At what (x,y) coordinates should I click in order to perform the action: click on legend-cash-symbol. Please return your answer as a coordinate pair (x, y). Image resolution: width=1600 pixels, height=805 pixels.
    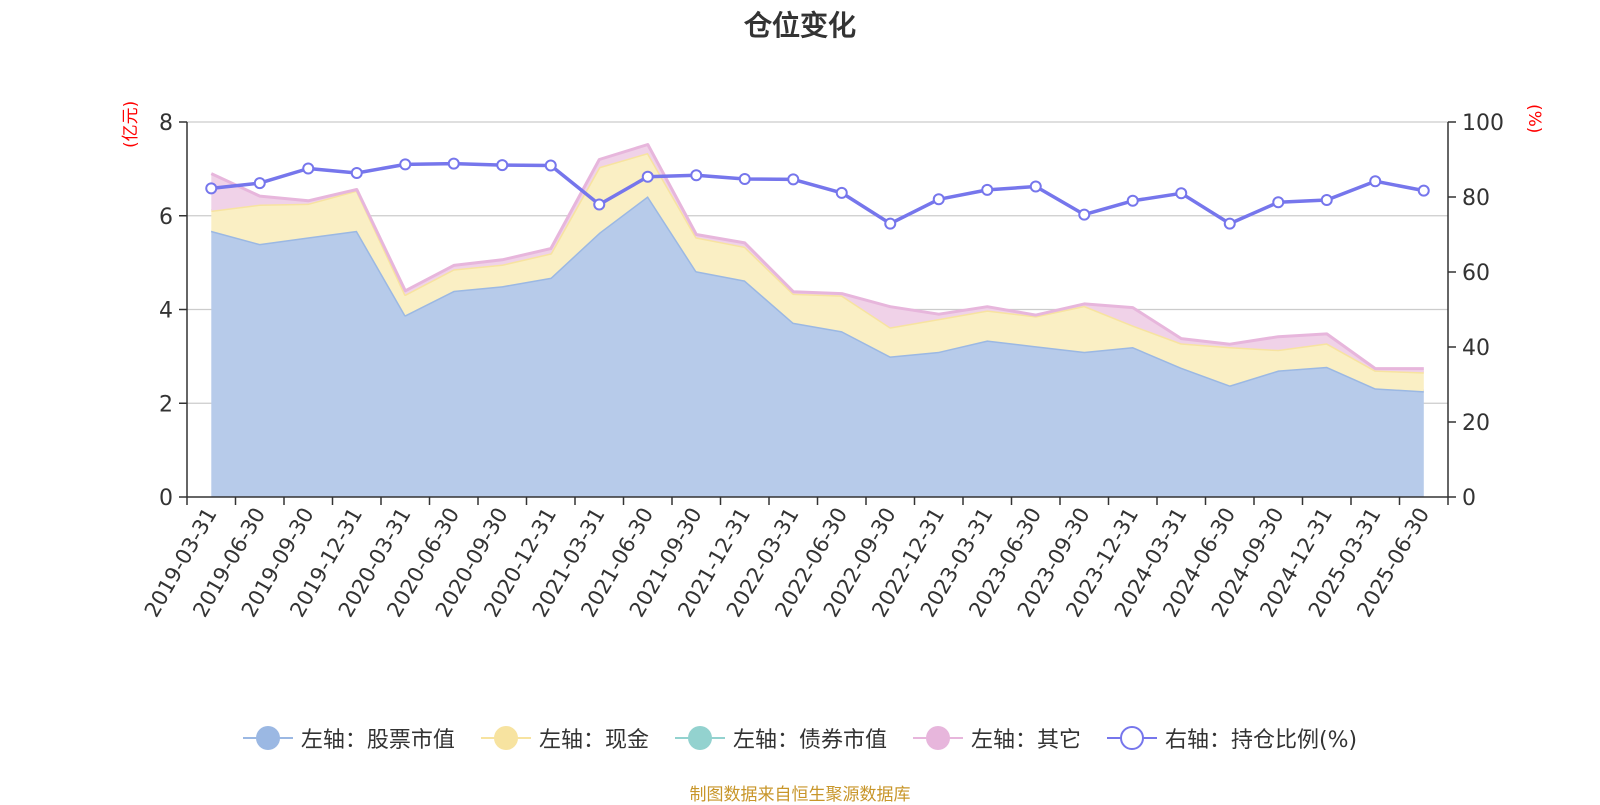
    Looking at the image, I should click on (505, 738).